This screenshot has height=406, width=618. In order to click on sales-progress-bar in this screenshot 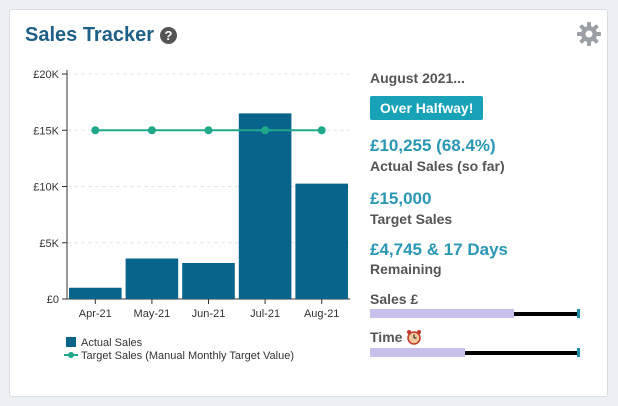, I will do `click(475, 313)`.